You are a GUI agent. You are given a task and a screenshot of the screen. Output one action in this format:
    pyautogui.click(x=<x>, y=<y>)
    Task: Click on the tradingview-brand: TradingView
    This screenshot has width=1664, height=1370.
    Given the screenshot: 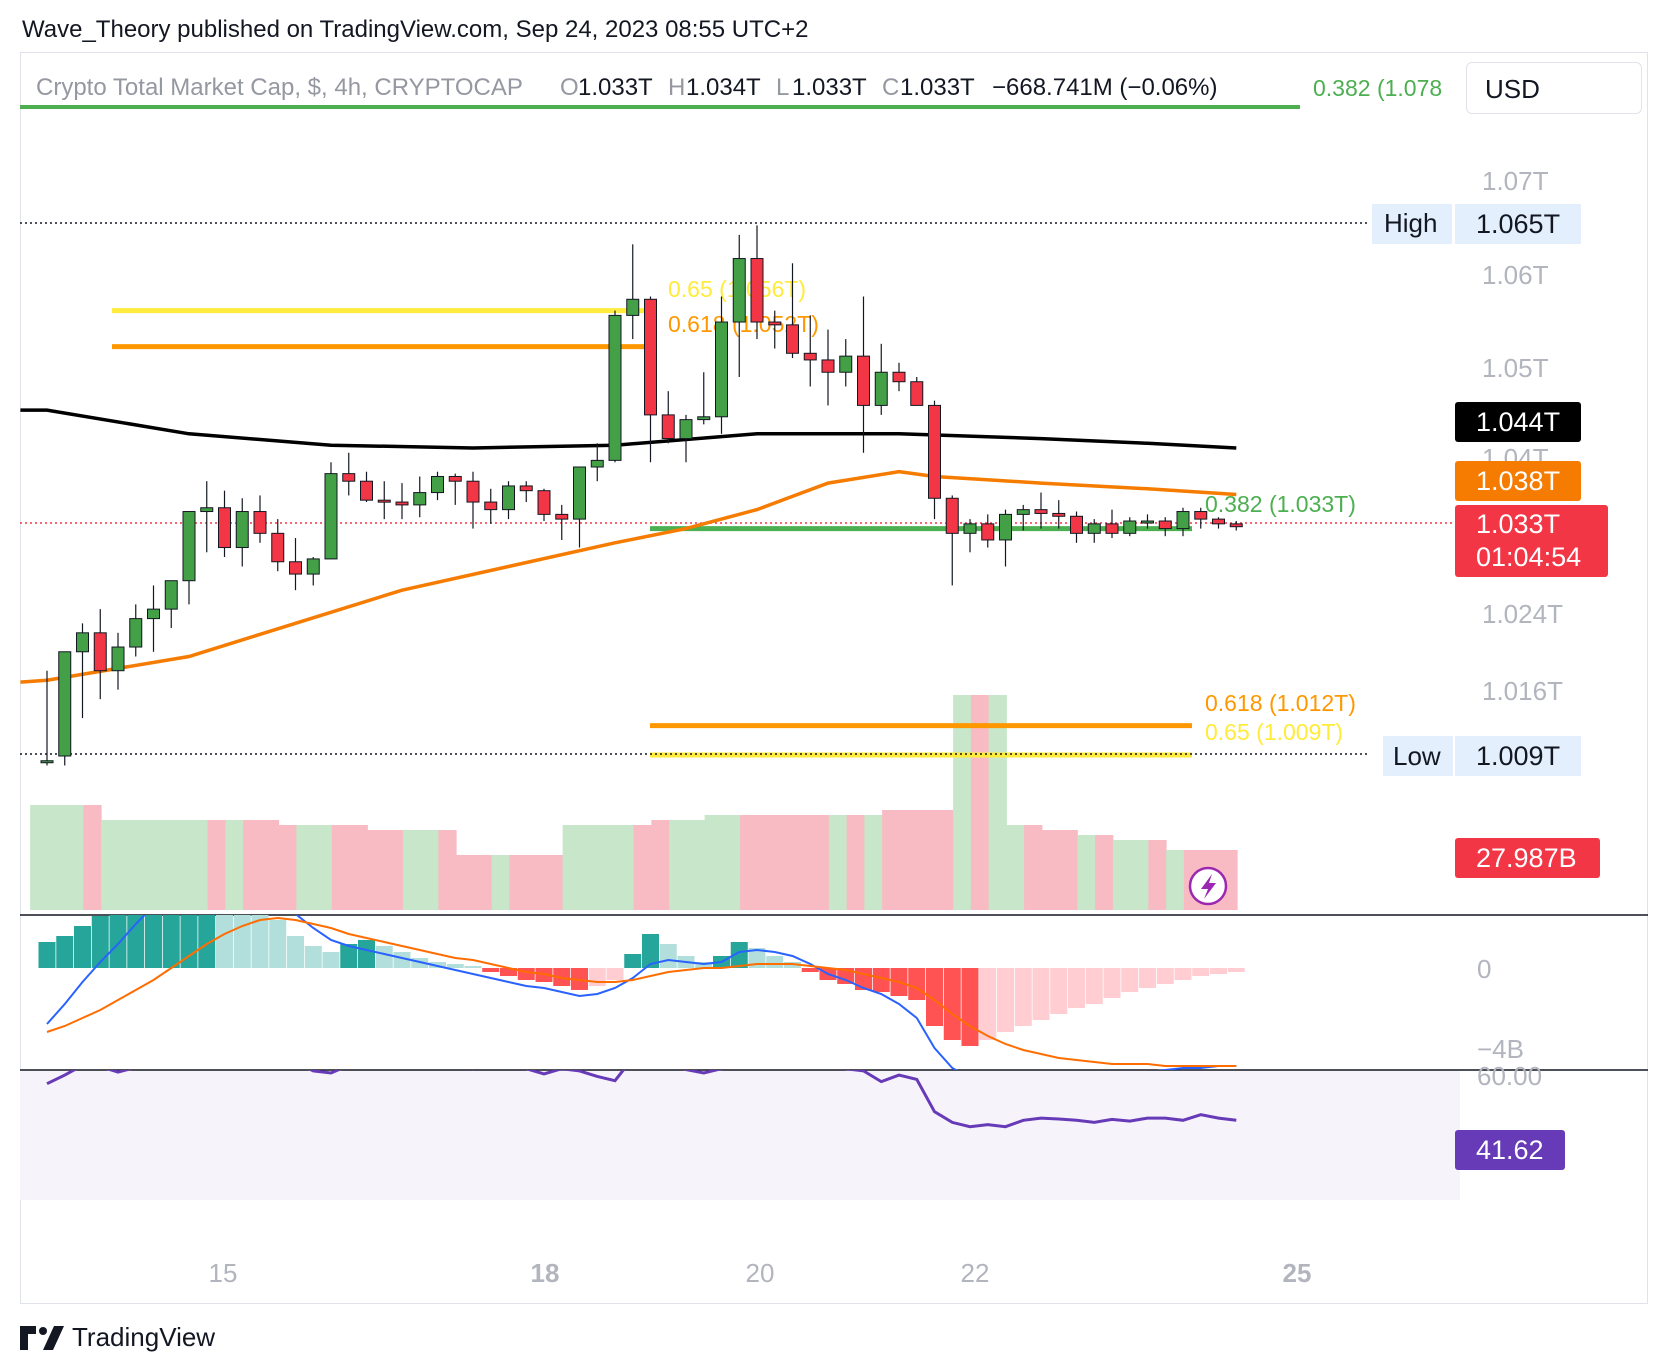 What is the action you would take?
    pyautogui.click(x=117, y=1337)
    